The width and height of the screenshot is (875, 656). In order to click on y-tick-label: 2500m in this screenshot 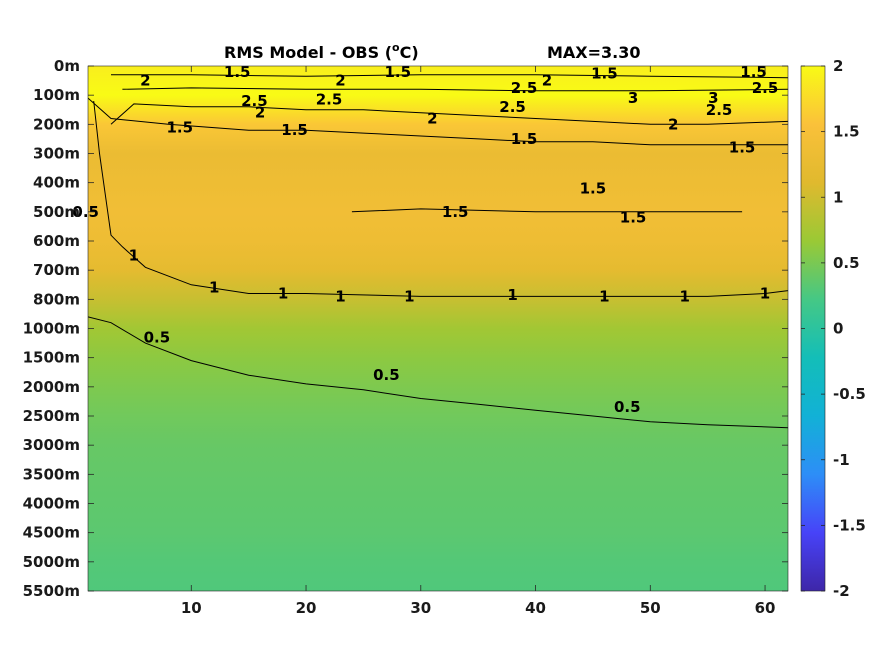, I will do `click(51, 416)`.